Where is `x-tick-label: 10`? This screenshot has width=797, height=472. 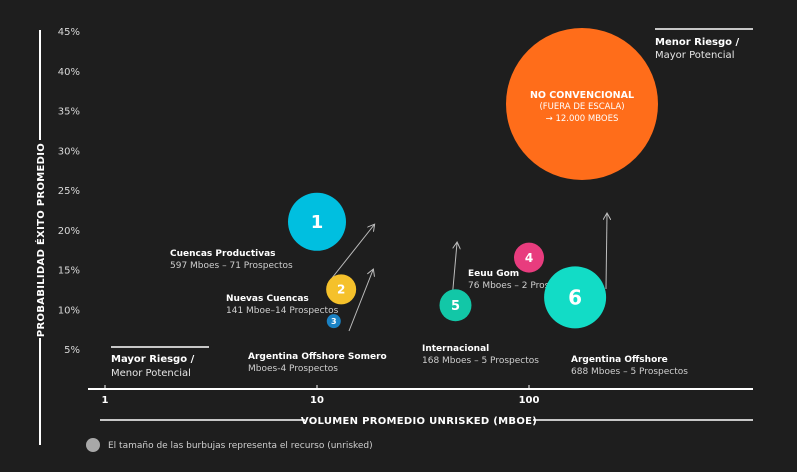
x-tick-label: 10 is located at coordinates (317, 400).